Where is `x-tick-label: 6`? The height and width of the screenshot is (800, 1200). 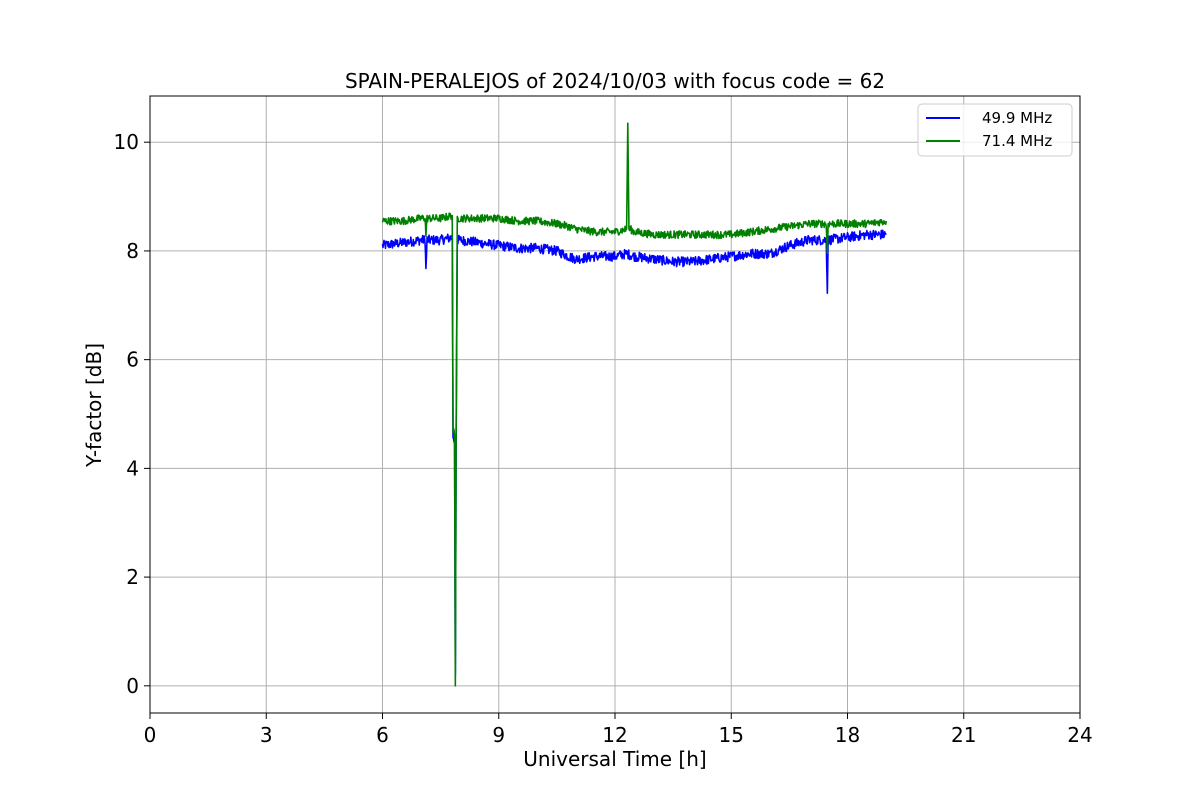
x-tick-label: 6 is located at coordinates (382, 735).